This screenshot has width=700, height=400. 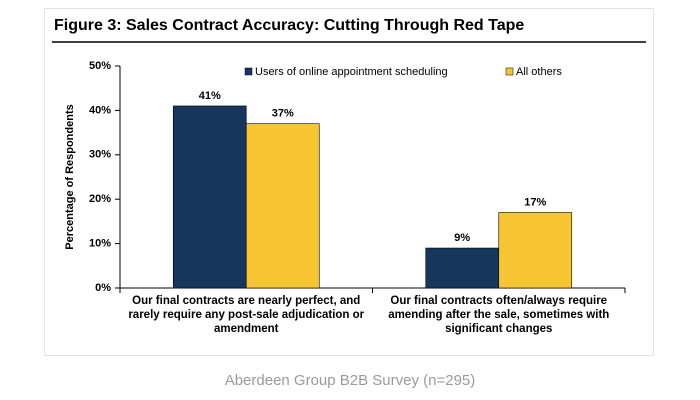 I want to click on y-tick-label: 0%, so click(x=103, y=288).